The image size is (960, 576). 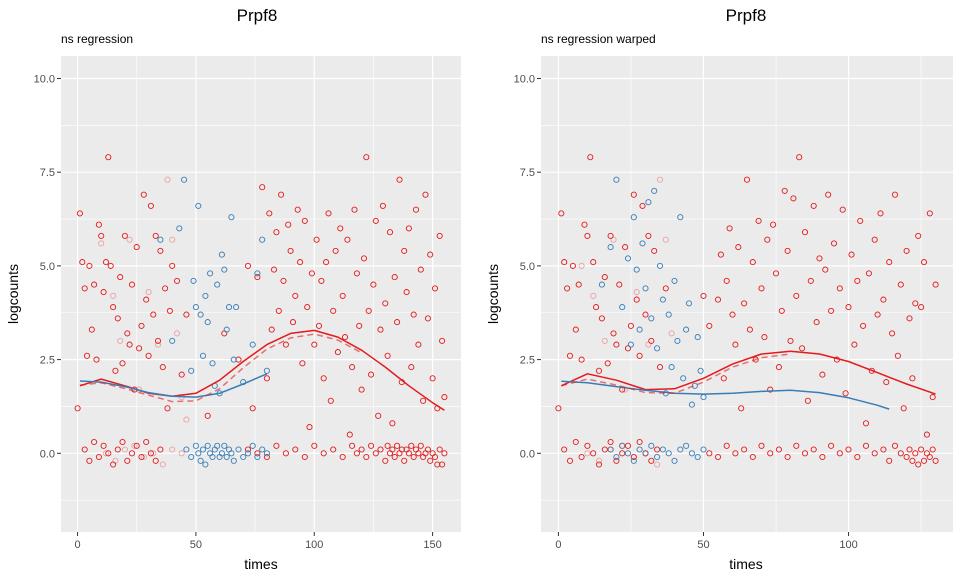 I want to click on chart-left-subtitle: ns regression, so click(x=97, y=39).